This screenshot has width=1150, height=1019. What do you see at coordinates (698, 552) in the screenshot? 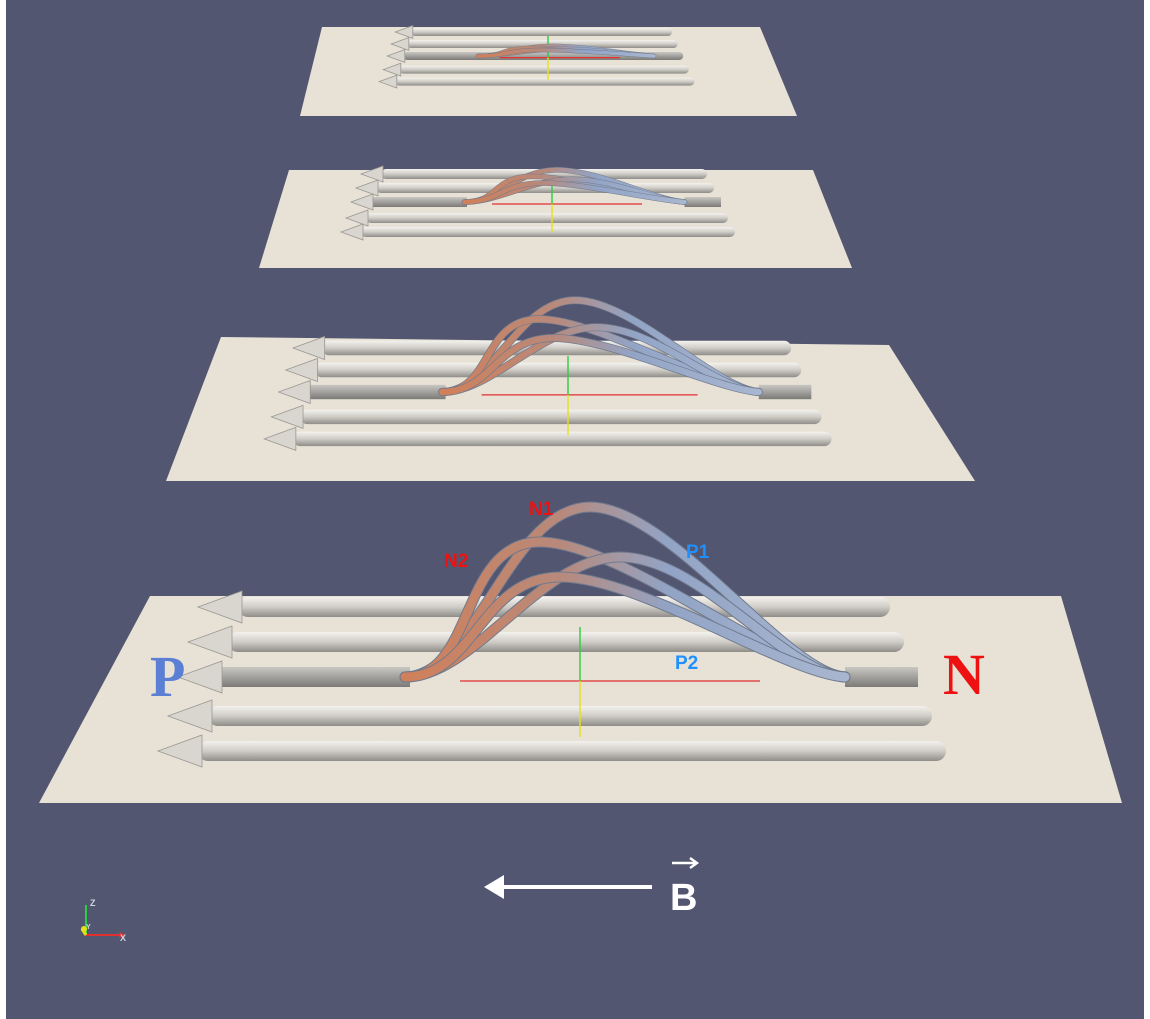
I see `p1-label: P1` at bounding box center [698, 552].